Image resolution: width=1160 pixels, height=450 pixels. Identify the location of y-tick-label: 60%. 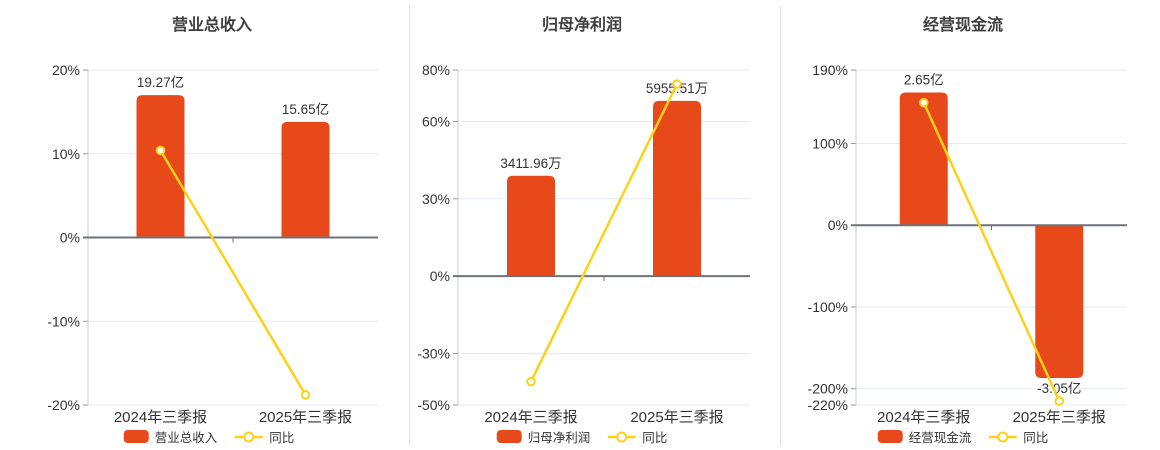
(436, 122).